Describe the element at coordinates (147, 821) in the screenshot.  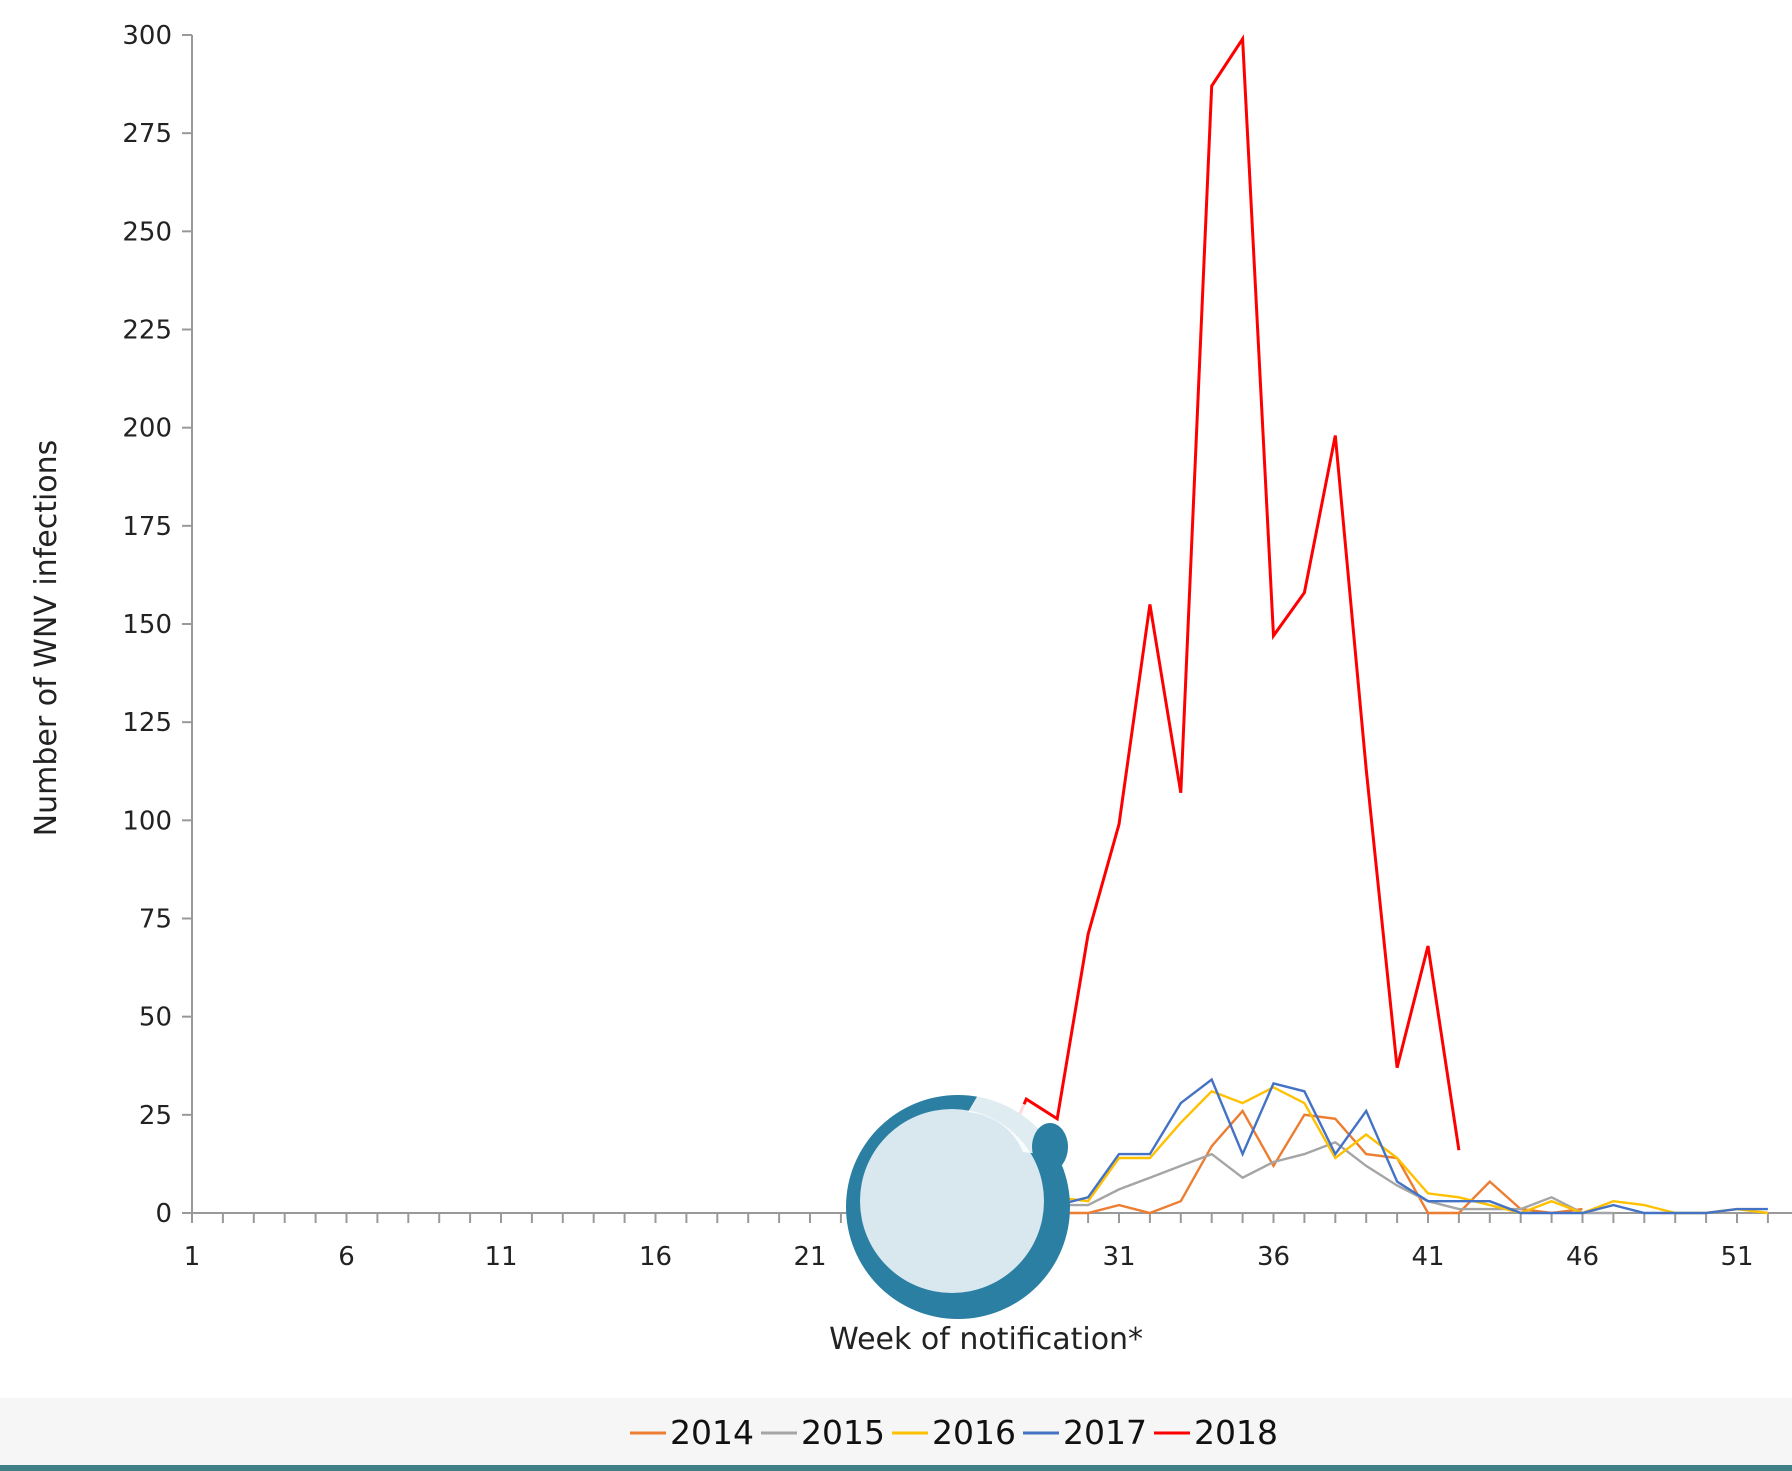
I see `y-tick-label: 100` at that location.